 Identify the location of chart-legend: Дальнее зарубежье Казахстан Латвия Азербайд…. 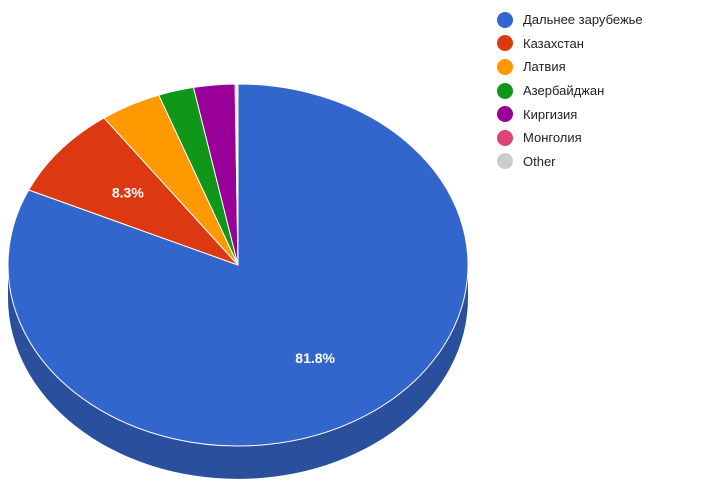
(570, 90).